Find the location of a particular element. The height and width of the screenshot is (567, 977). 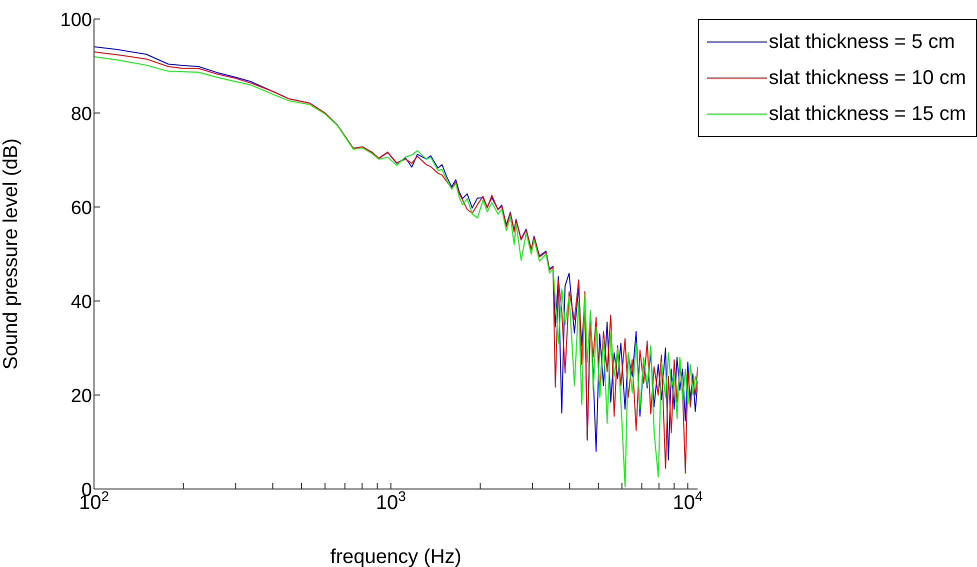

x-tick-label: 10$^{3}$ is located at coordinates (391, 501).